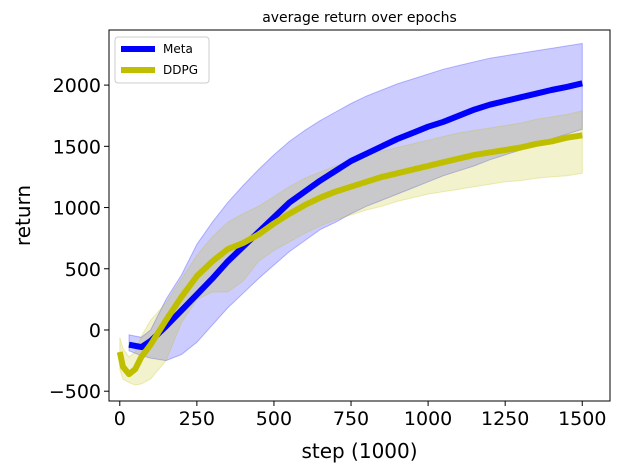  What do you see at coordinates (197, 419) in the screenshot?
I see `x-tick-label: 250` at bounding box center [197, 419].